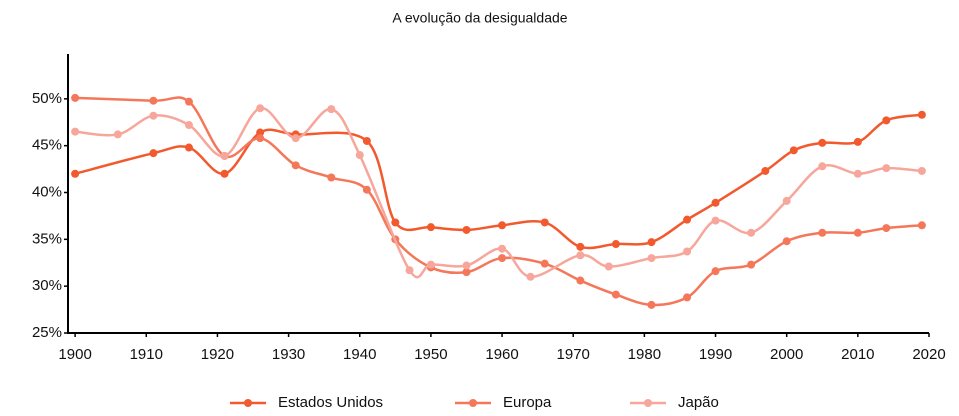 The image size is (959, 416). What do you see at coordinates (644, 354) in the screenshot?
I see `x-tick-label: 1980` at bounding box center [644, 354].